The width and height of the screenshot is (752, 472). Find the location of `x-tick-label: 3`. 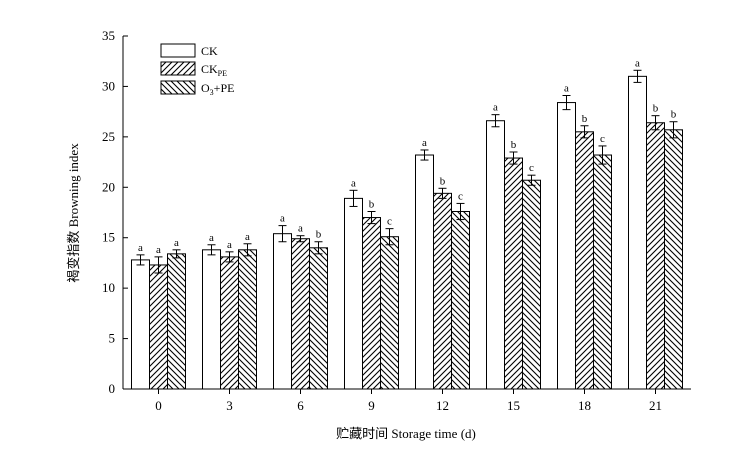

x-tick-label: 3 is located at coordinates (229, 405).